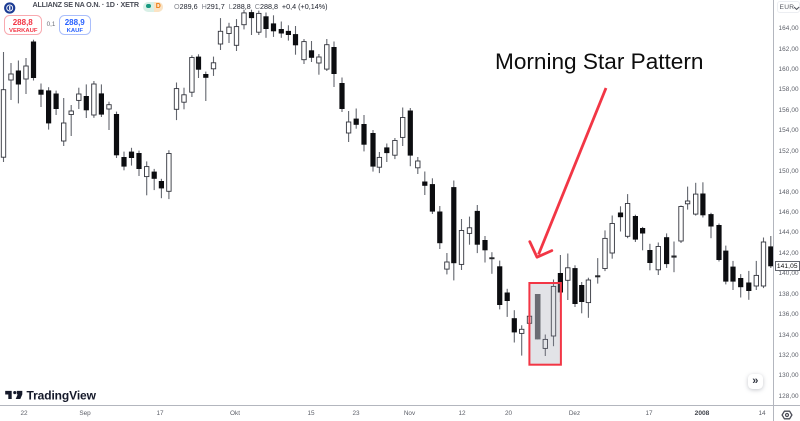 This screenshot has width=800, height=421. What do you see at coordinates (62, 394) in the screenshot?
I see `svg-text: TradingView` at bounding box center [62, 394].